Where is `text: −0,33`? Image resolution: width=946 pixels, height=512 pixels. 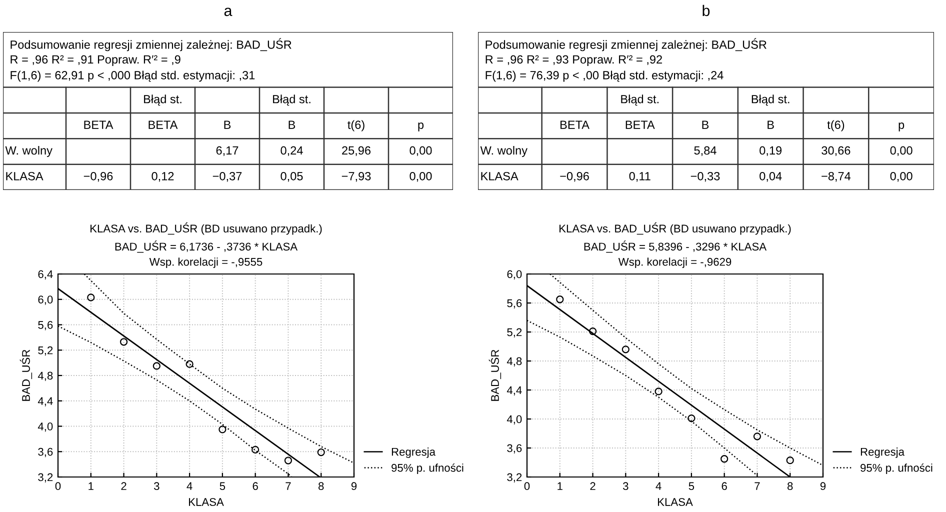
text: −0,33 is located at coordinates (705, 177).